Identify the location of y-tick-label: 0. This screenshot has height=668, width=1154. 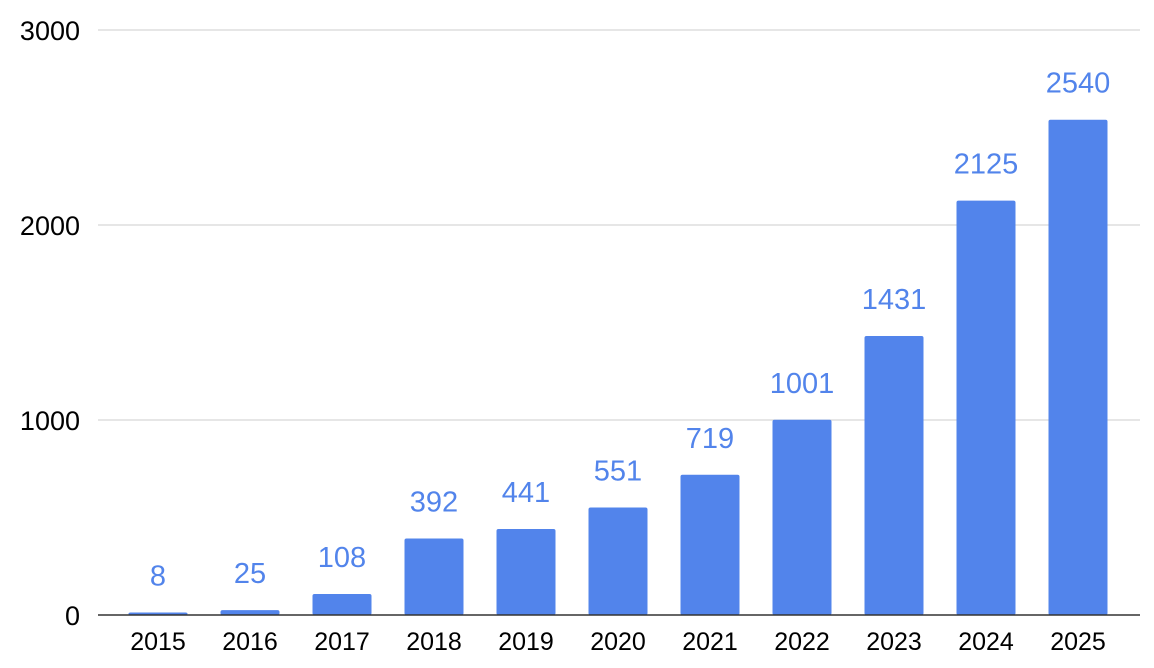
(72, 616).